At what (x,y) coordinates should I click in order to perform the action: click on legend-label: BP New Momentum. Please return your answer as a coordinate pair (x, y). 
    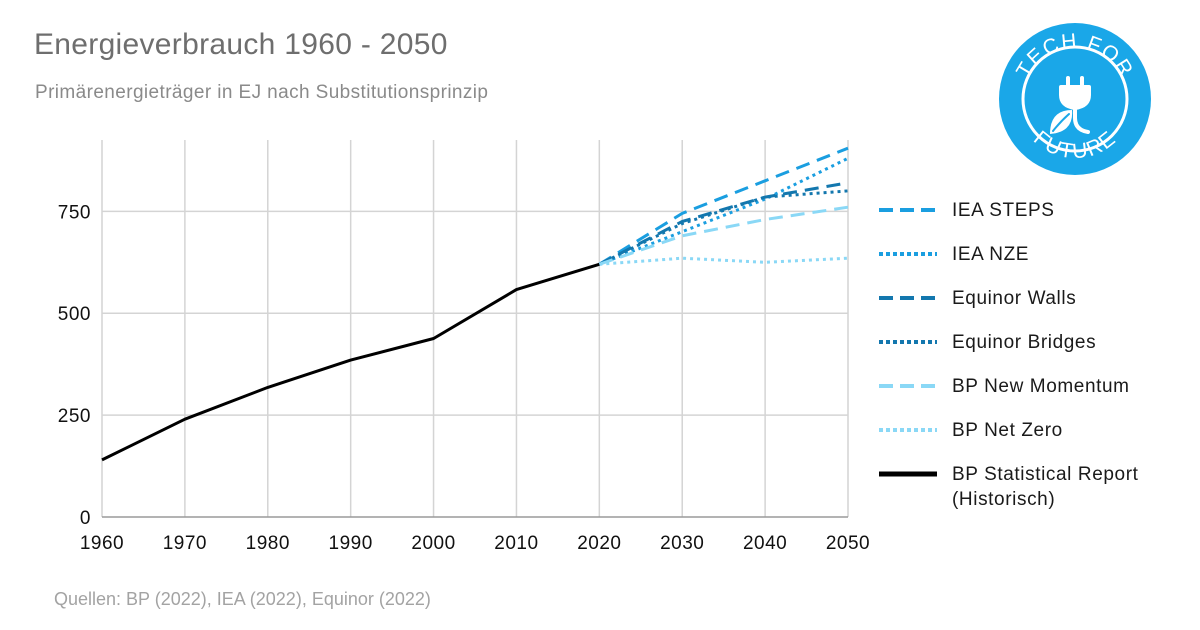
    Looking at the image, I should click on (1041, 386).